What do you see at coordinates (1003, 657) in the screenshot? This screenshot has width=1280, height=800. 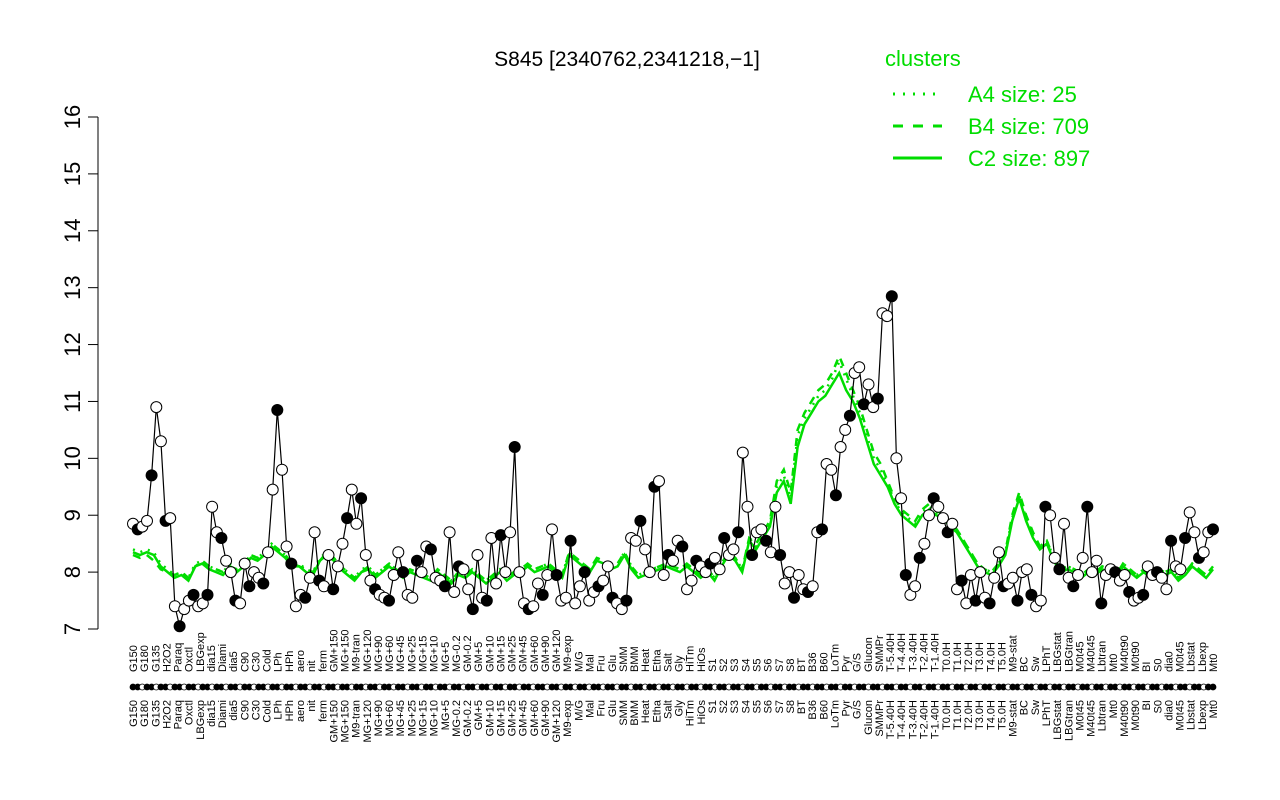 I see `x-tick-label-top: T5.0H` at bounding box center [1003, 657].